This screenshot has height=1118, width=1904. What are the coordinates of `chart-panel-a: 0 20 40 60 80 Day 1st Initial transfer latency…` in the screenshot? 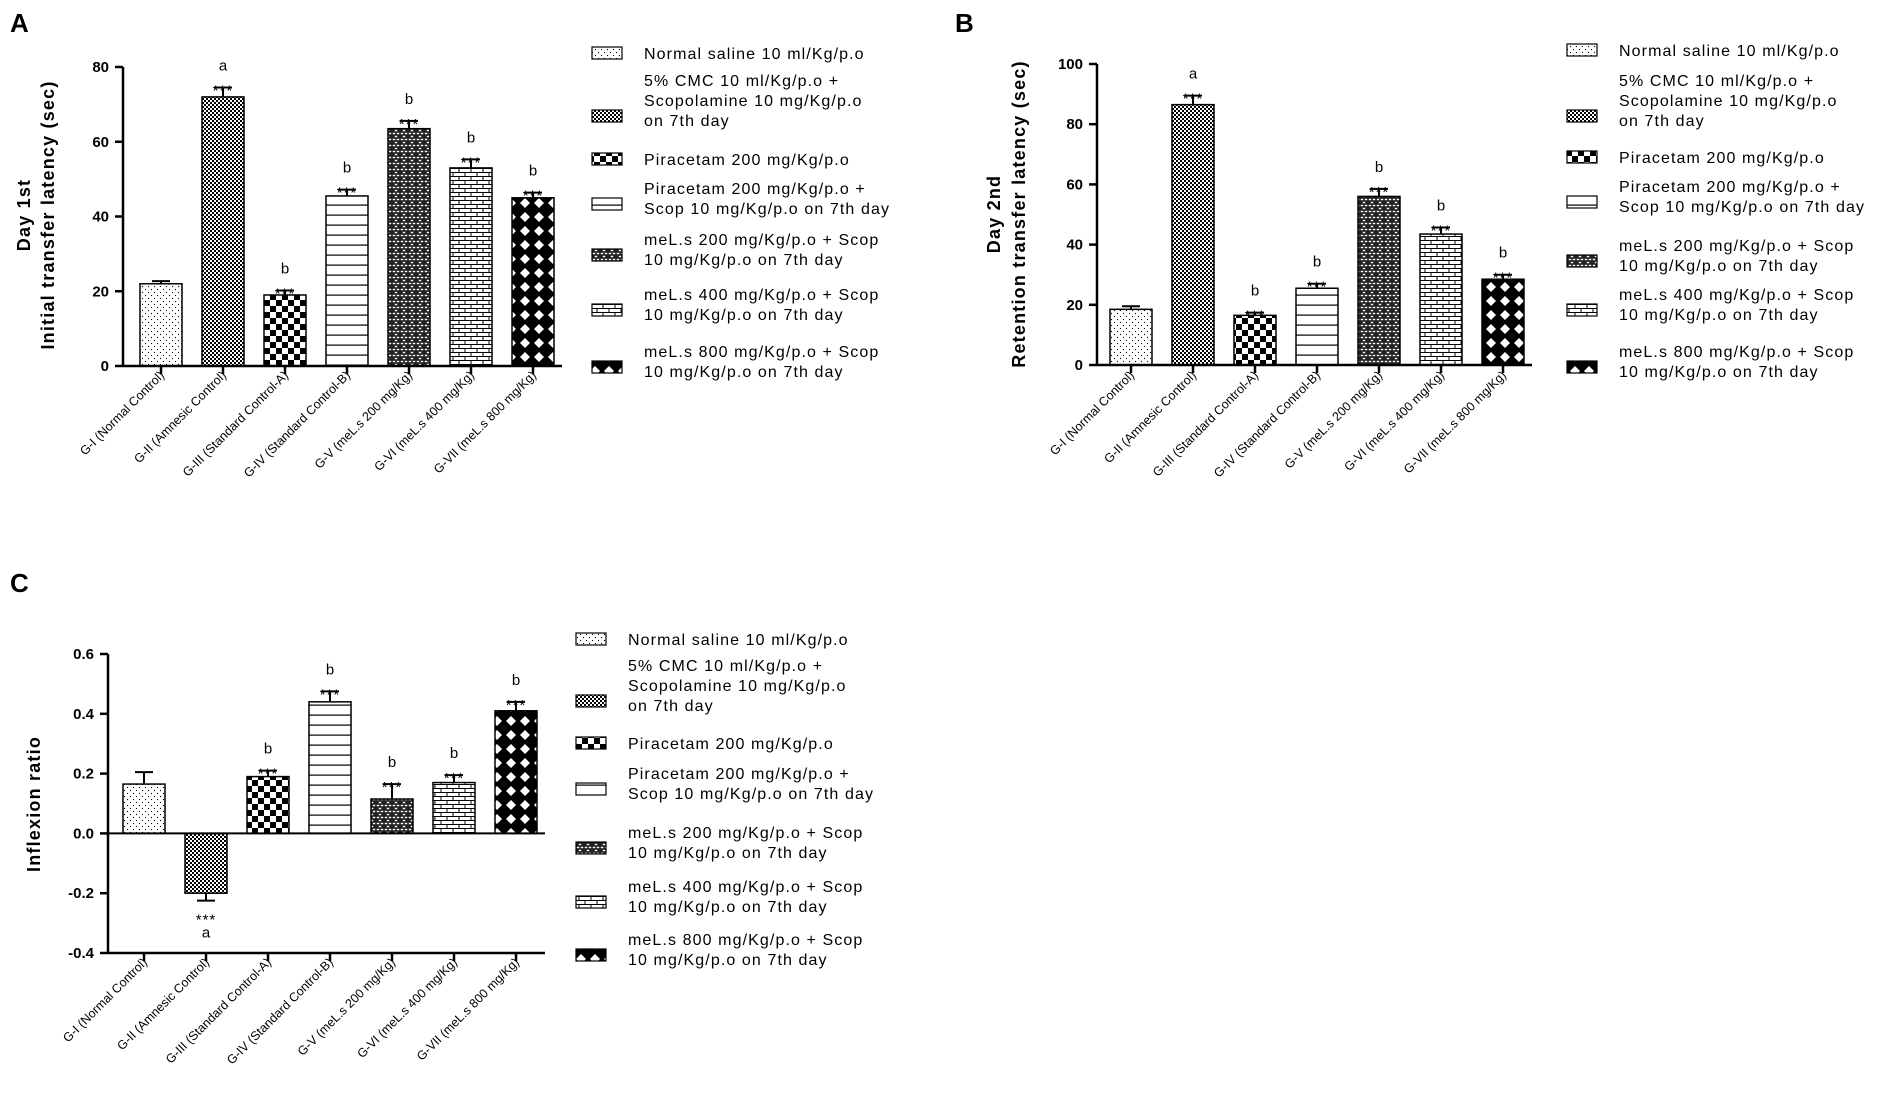 It's located at (288, 269).